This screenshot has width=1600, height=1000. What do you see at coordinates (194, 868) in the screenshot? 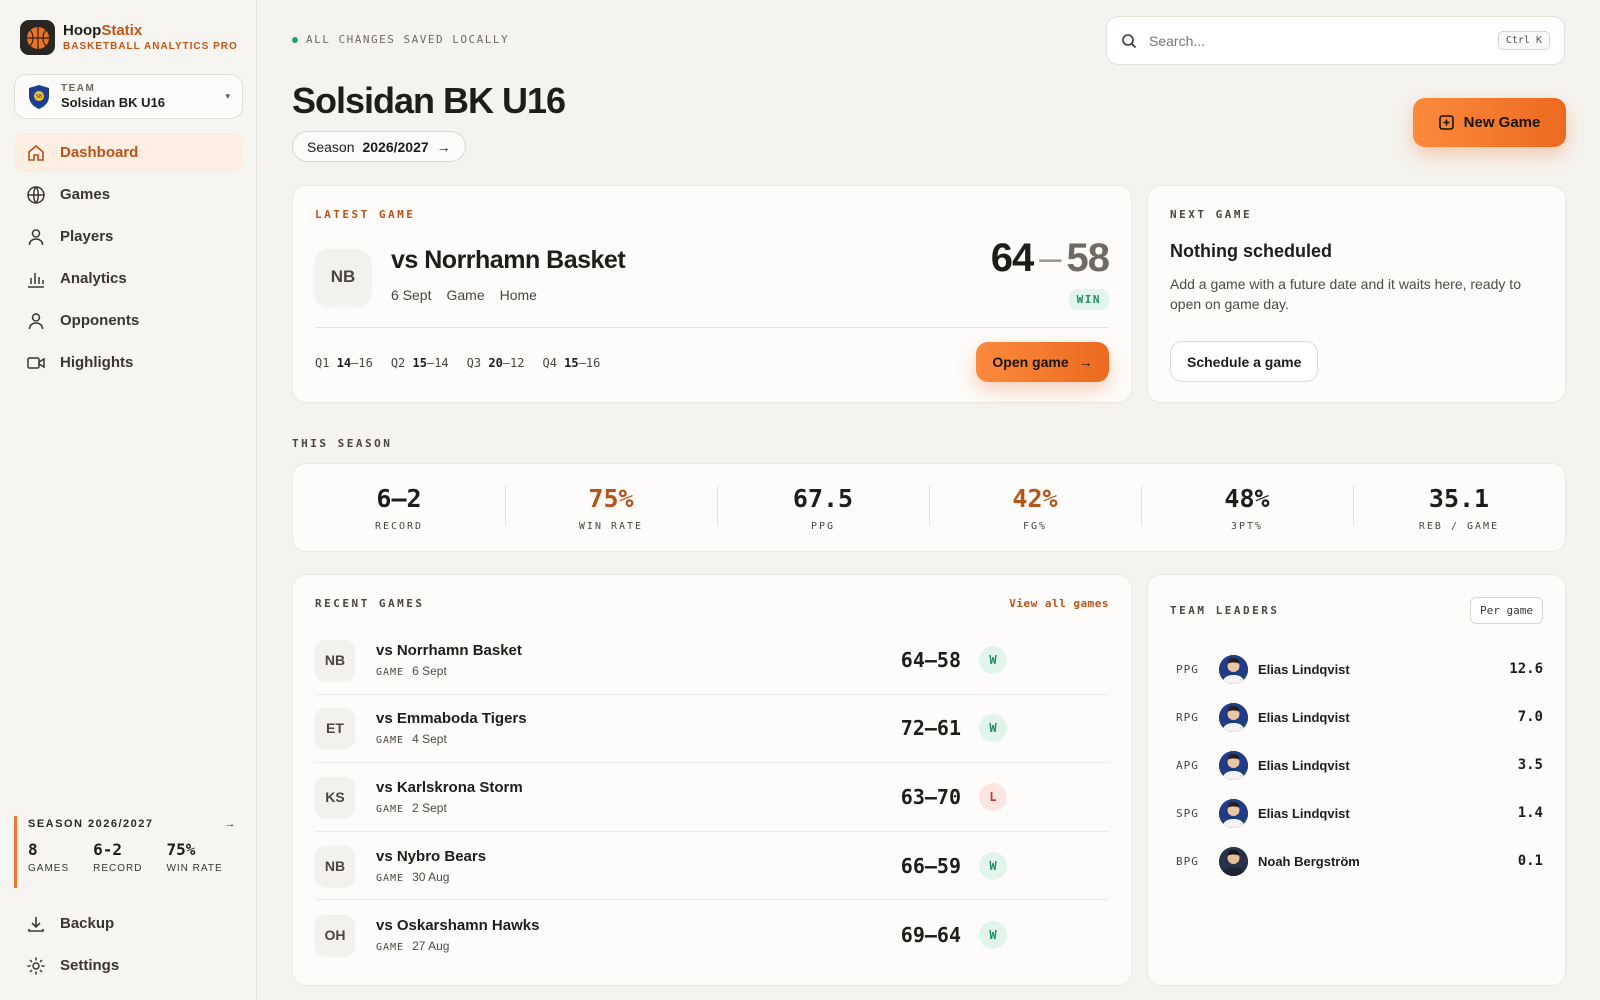
I see `stat-label: WIN RATE` at bounding box center [194, 868].